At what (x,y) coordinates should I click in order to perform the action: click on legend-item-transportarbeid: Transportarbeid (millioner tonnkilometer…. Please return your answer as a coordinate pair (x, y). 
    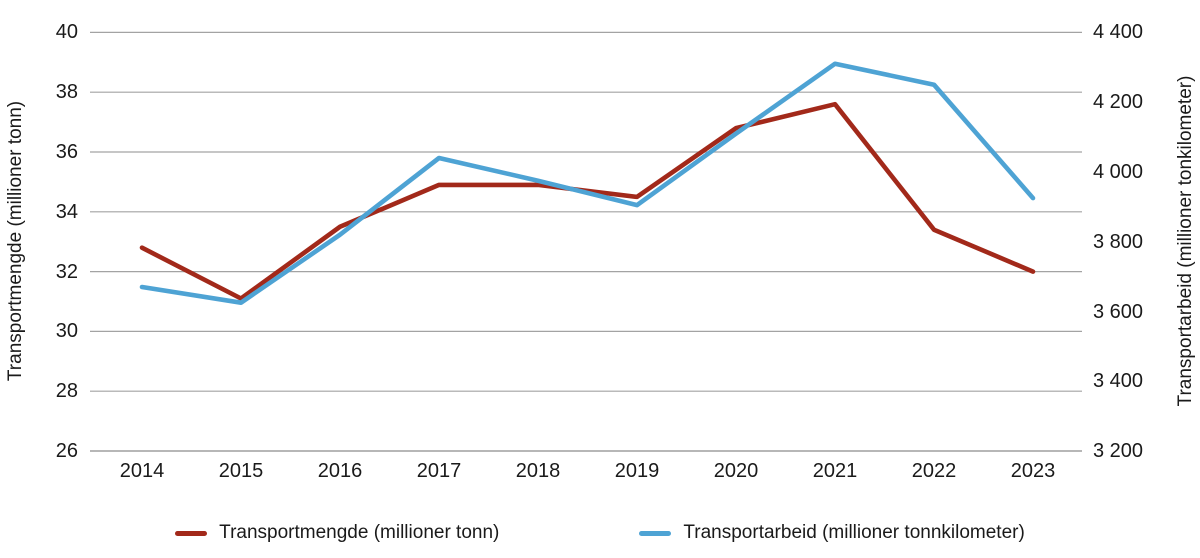
    Looking at the image, I should click on (832, 533).